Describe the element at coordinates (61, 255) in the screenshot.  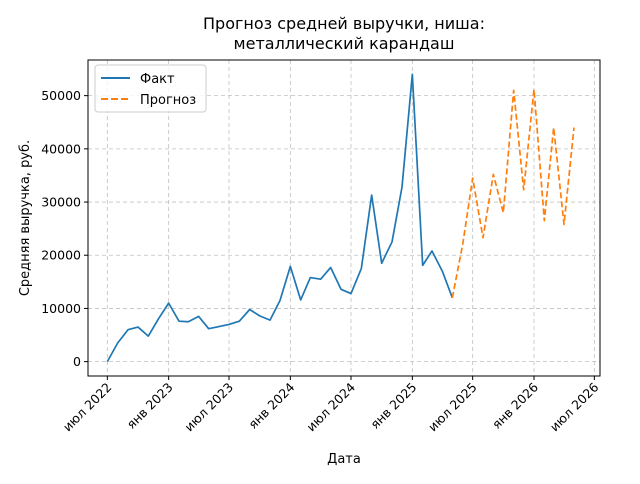
I see `y-tick-label: 20000` at that location.